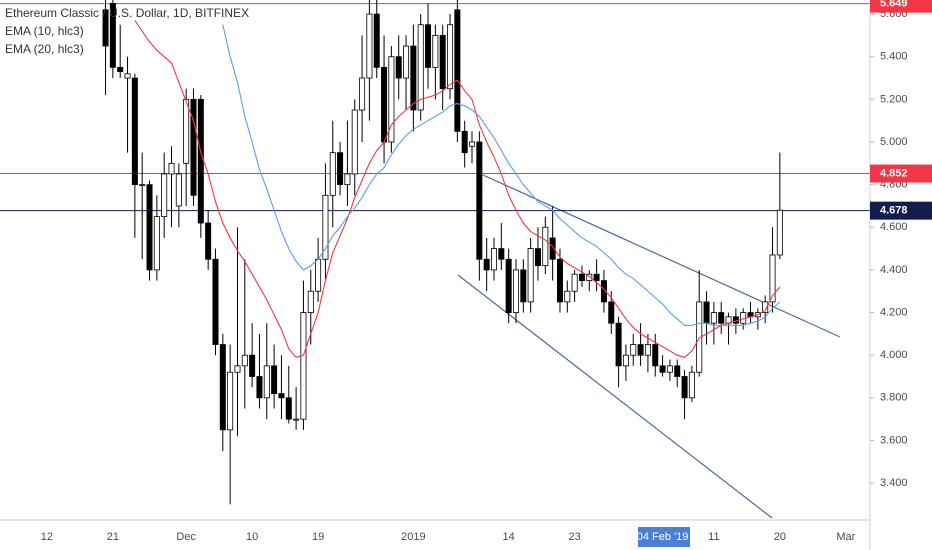  Describe the element at coordinates (894, 270) in the screenshot. I see `y-tick-label: 4.400` at that location.